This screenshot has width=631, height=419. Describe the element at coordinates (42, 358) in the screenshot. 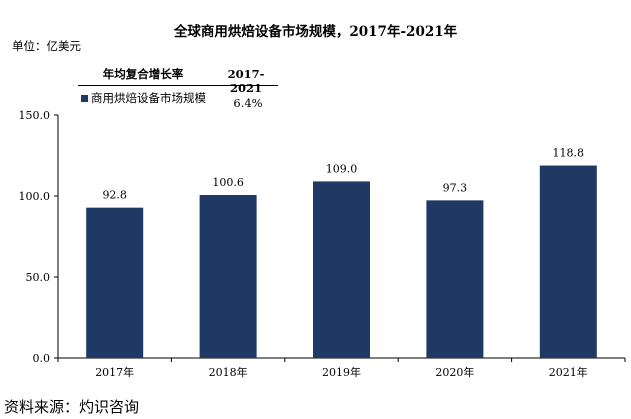

I see `y-tick-label: 0.0` at that location.